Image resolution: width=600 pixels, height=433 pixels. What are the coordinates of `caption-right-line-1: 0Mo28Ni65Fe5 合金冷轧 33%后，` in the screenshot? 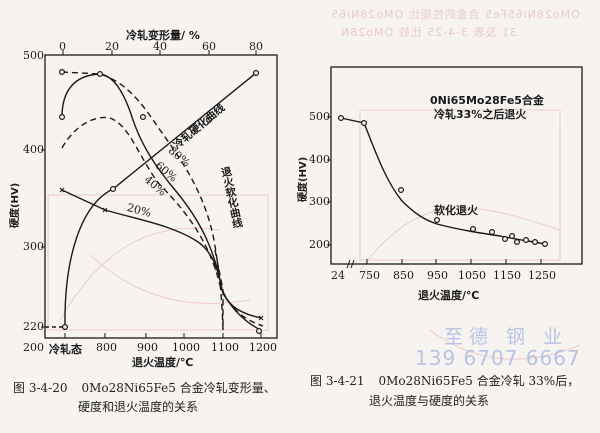 It's located at (479, 381).